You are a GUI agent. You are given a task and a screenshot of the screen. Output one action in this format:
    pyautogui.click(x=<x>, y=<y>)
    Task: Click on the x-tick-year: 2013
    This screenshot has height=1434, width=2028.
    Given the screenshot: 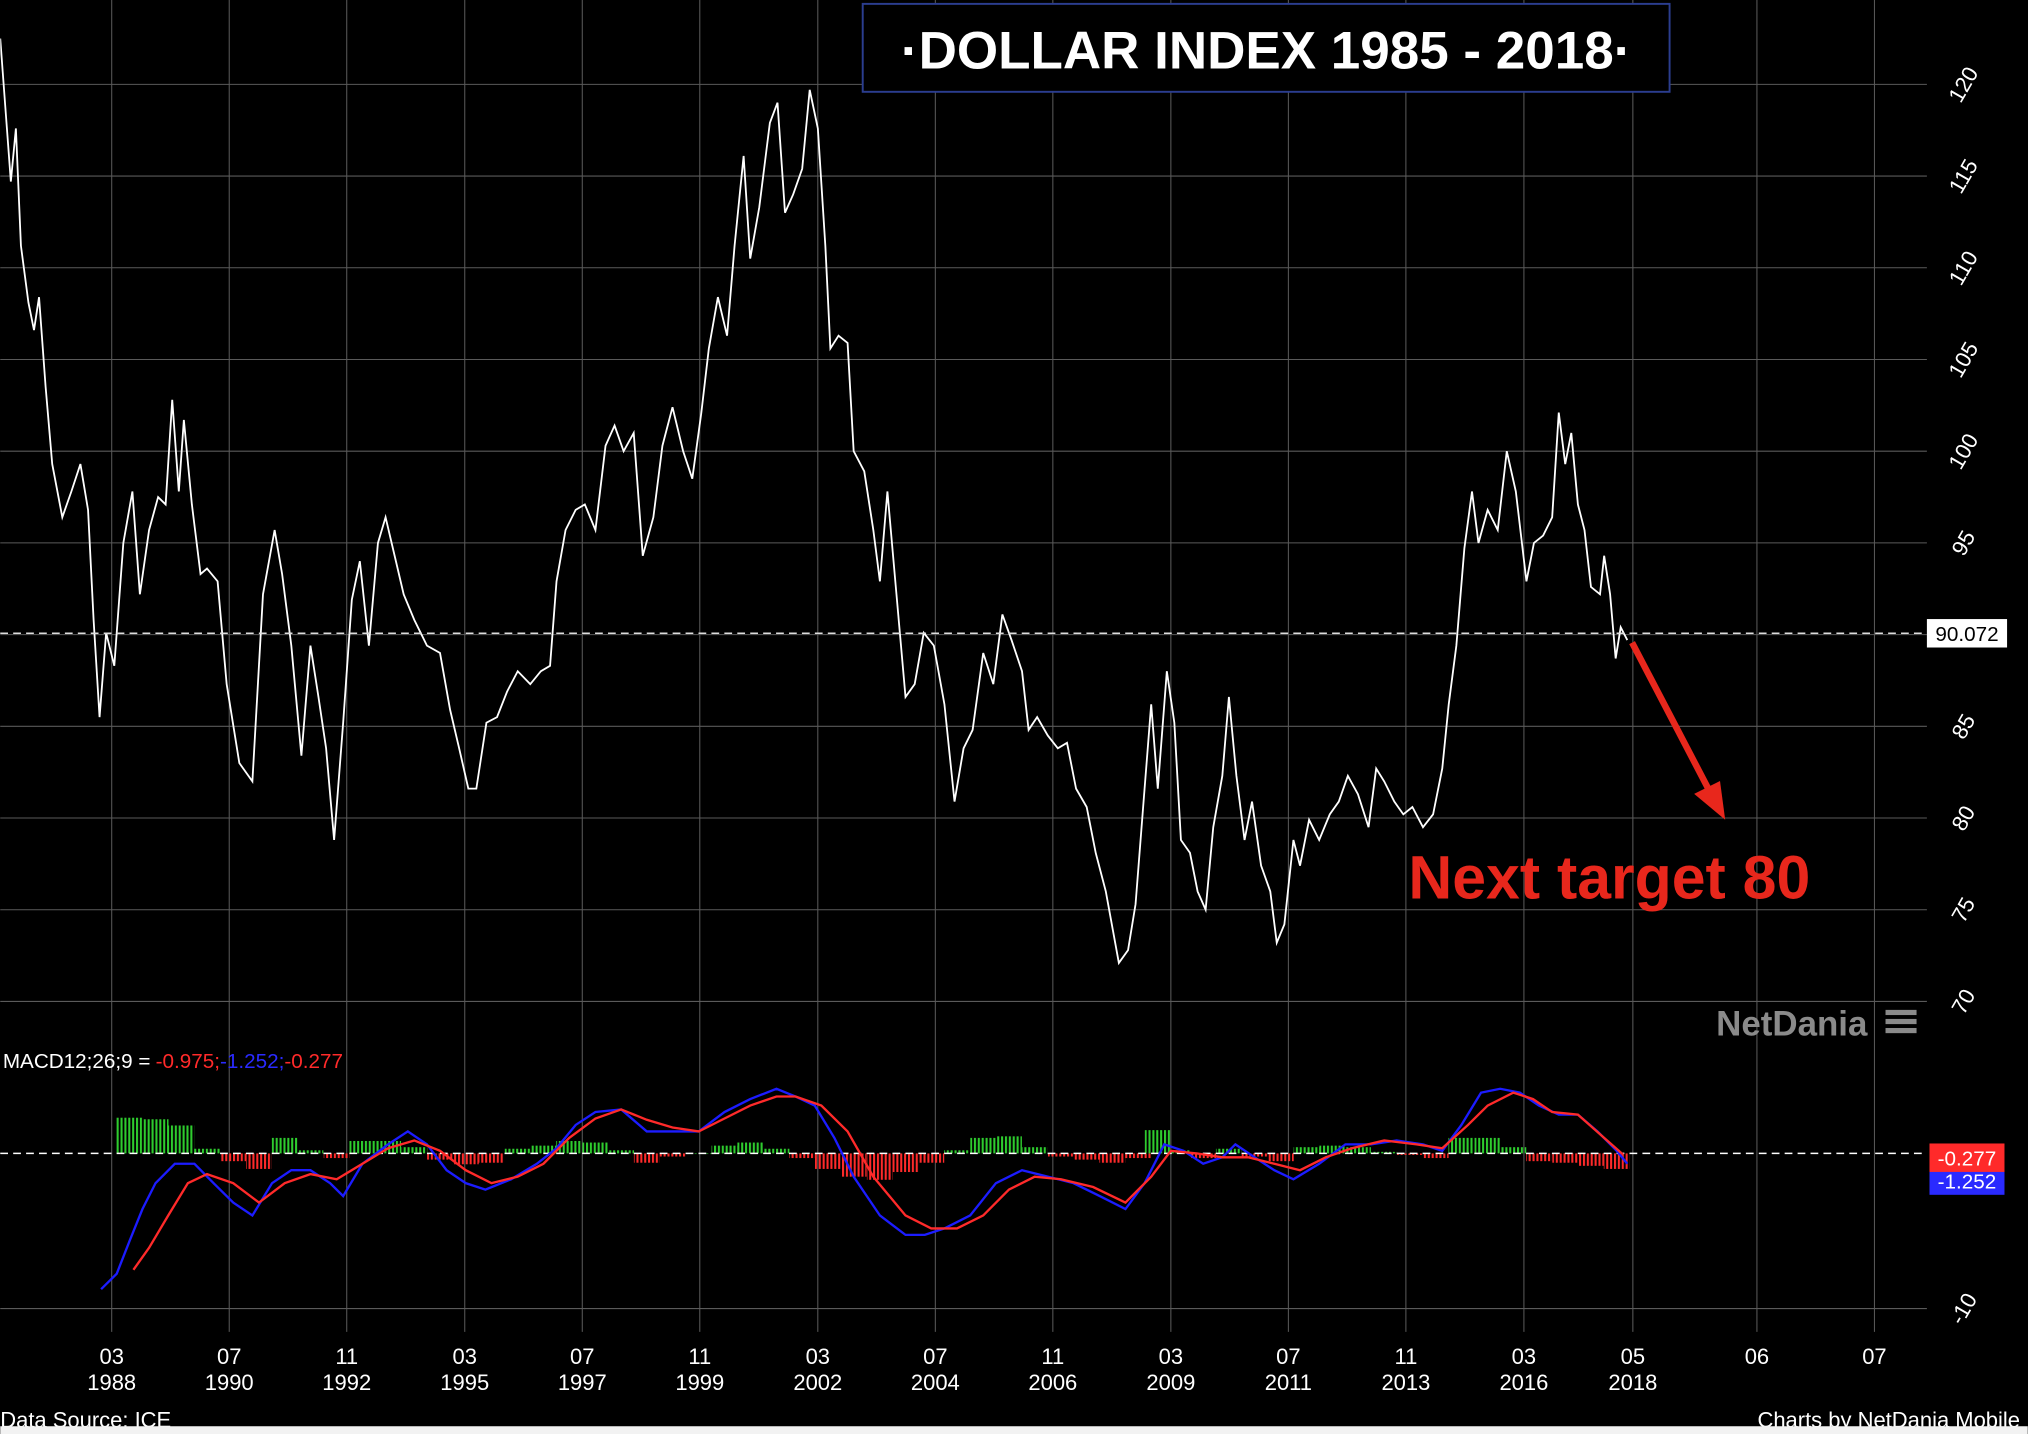 What is the action you would take?
    pyautogui.click(x=1405, y=1382)
    